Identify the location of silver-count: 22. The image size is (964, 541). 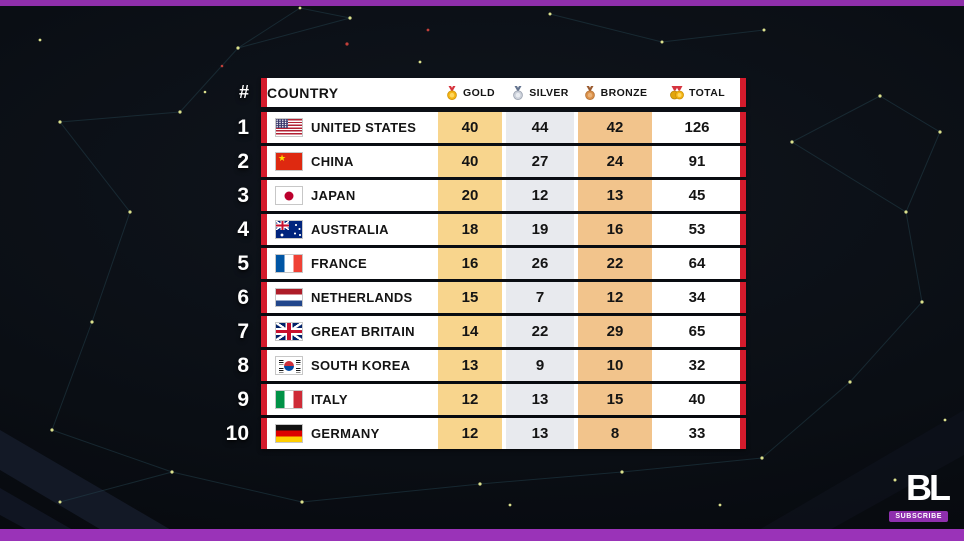
(540, 331).